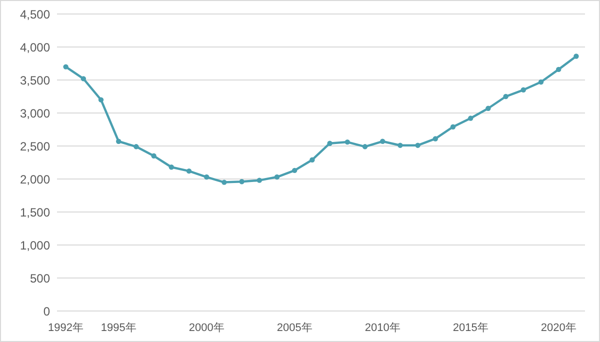 This screenshot has height=342, width=600. I want to click on y-tick-label: 500, so click(40, 279).